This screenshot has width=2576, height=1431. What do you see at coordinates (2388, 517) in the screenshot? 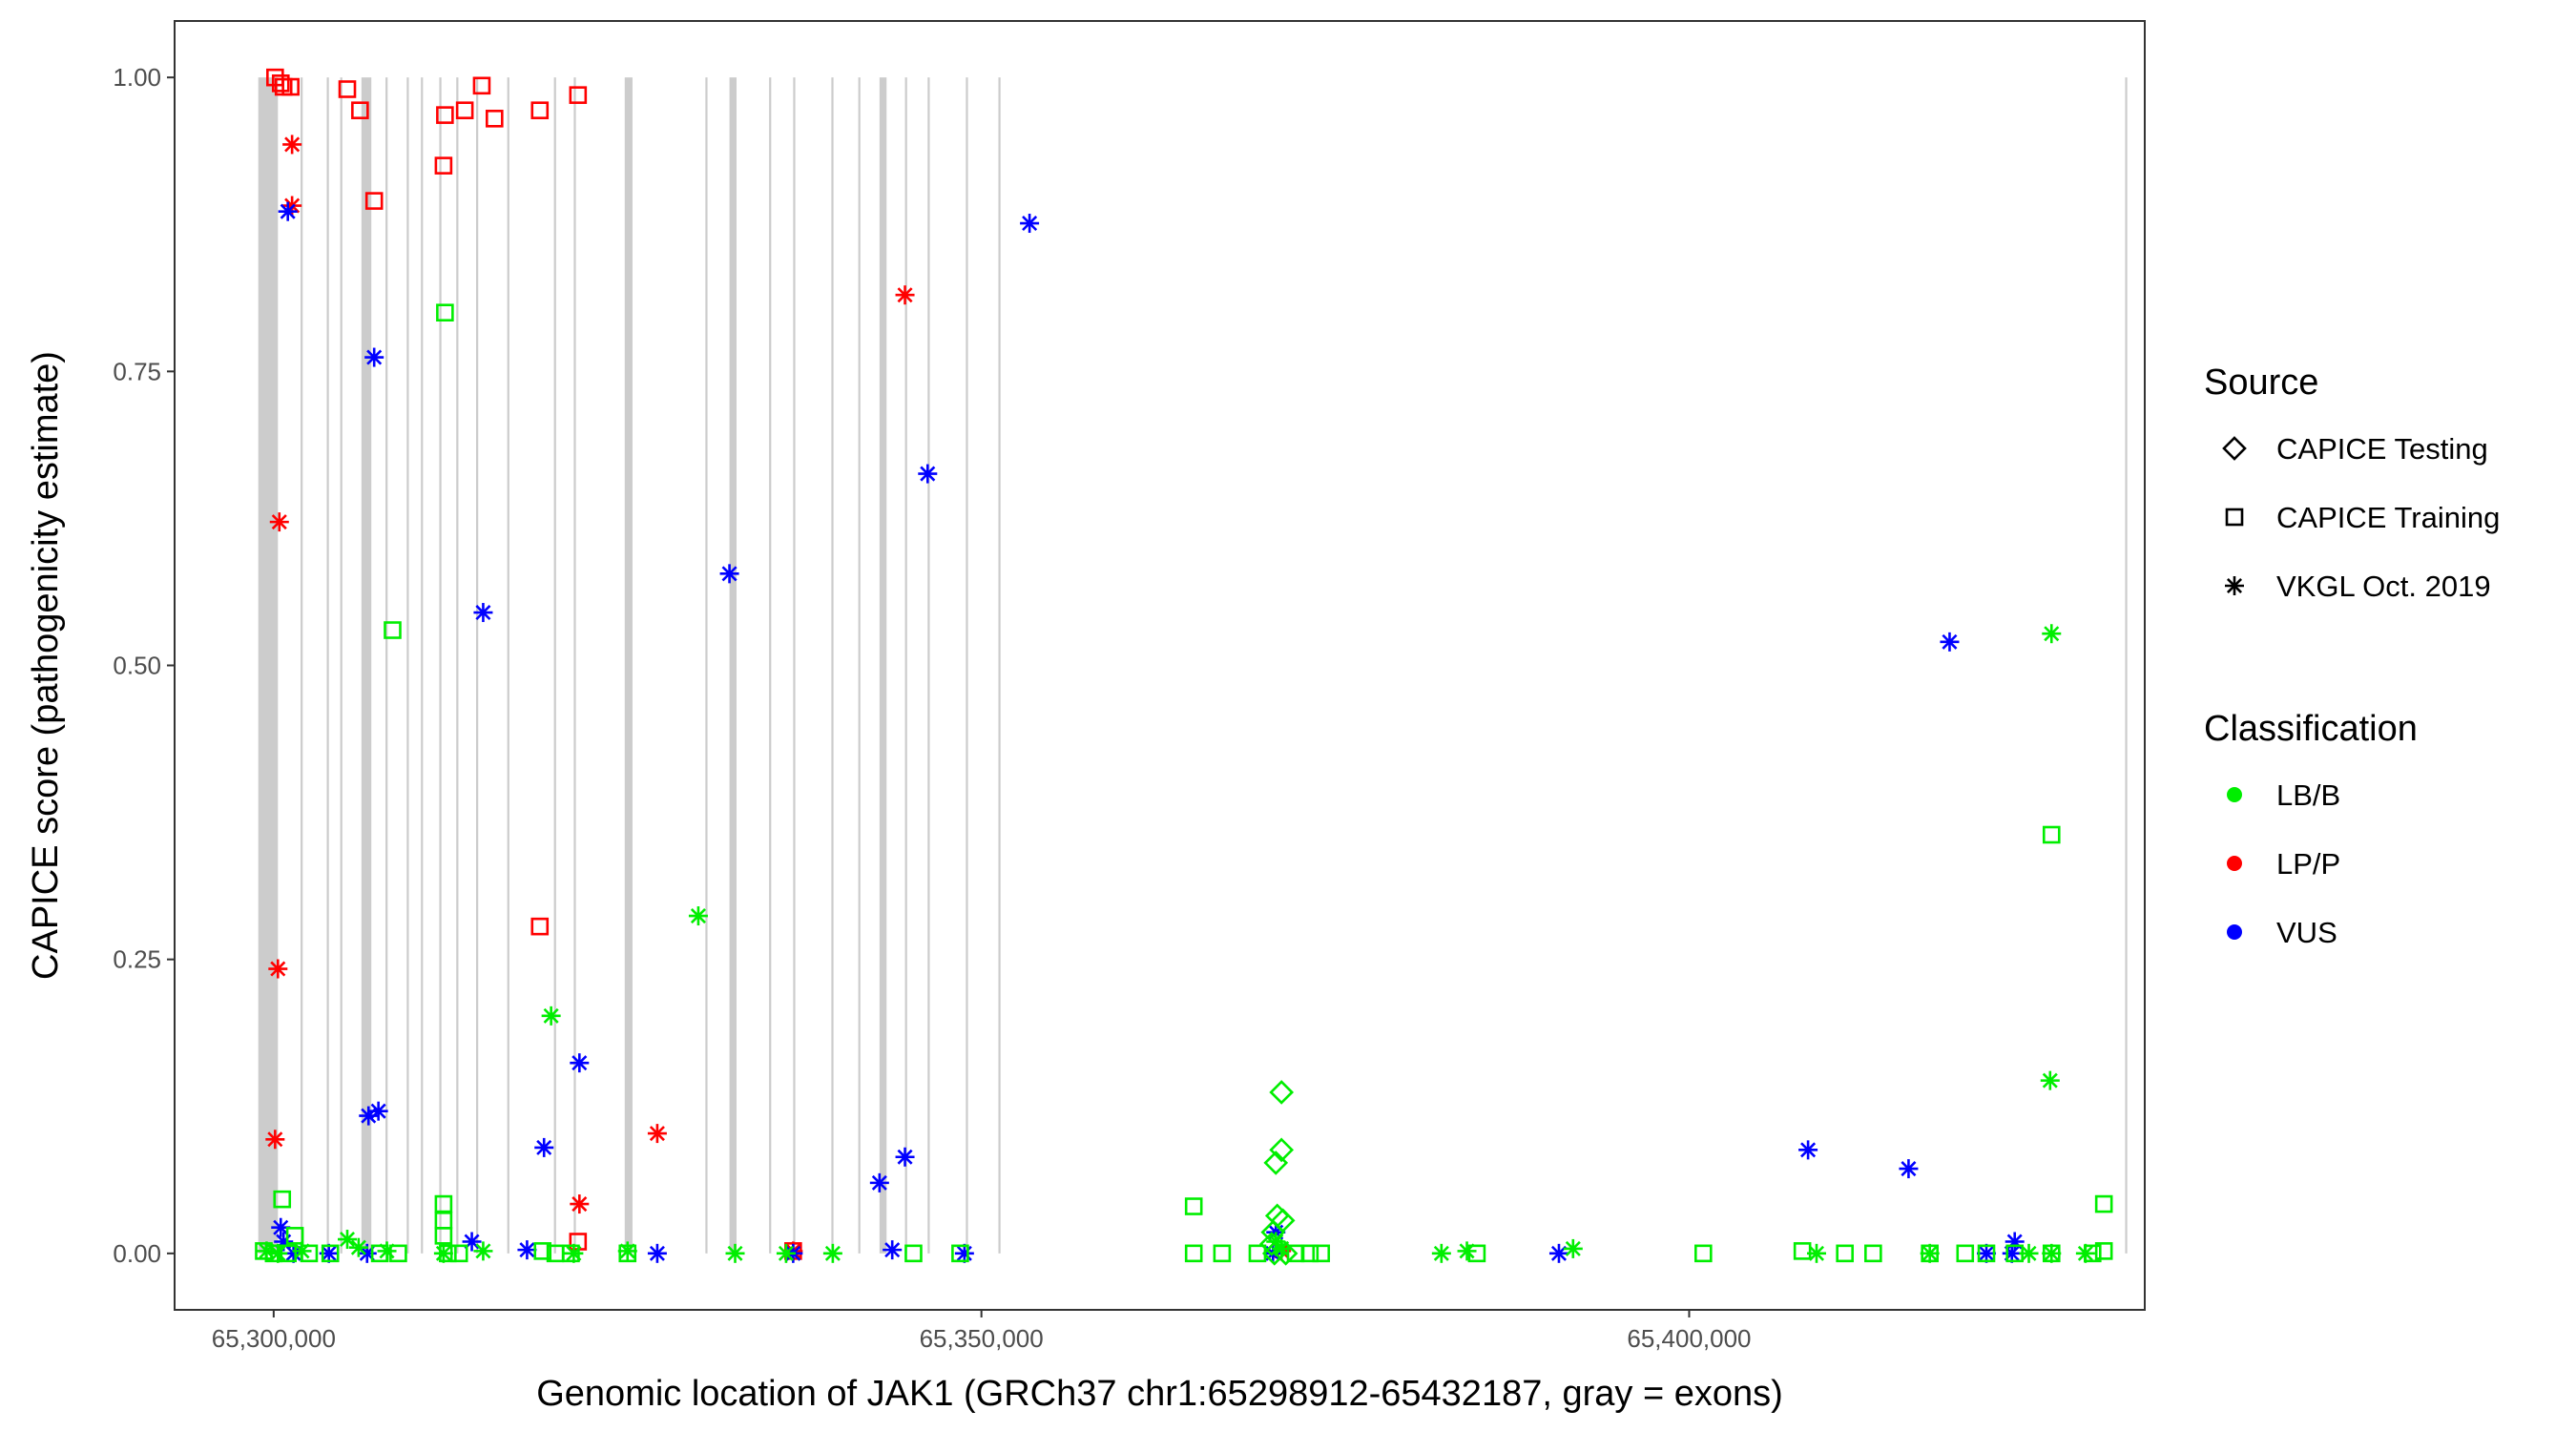
I see `legend-source-label: CAPICE Training` at bounding box center [2388, 517].